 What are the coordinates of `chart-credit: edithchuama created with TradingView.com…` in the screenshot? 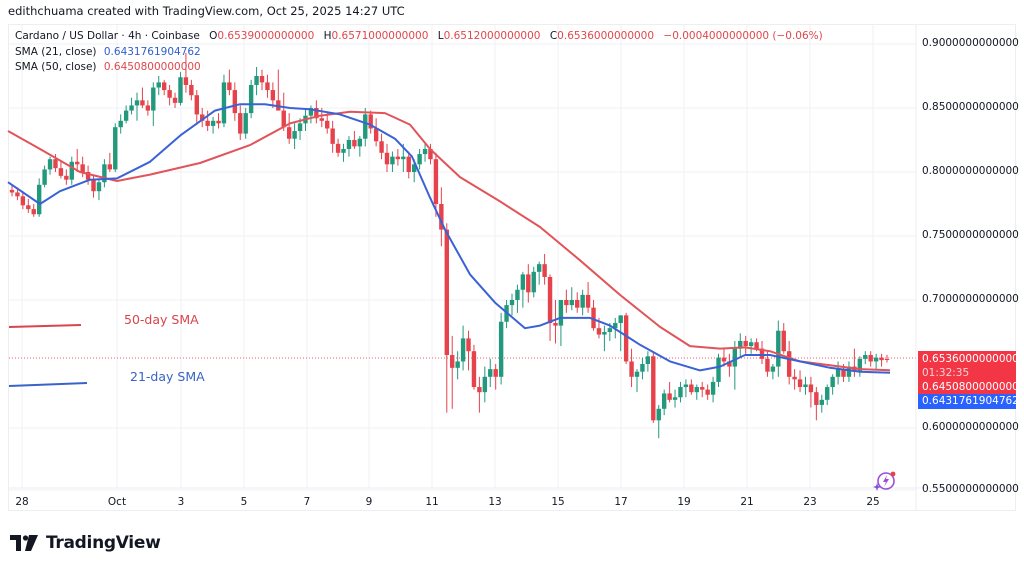 It's located at (206, 11).